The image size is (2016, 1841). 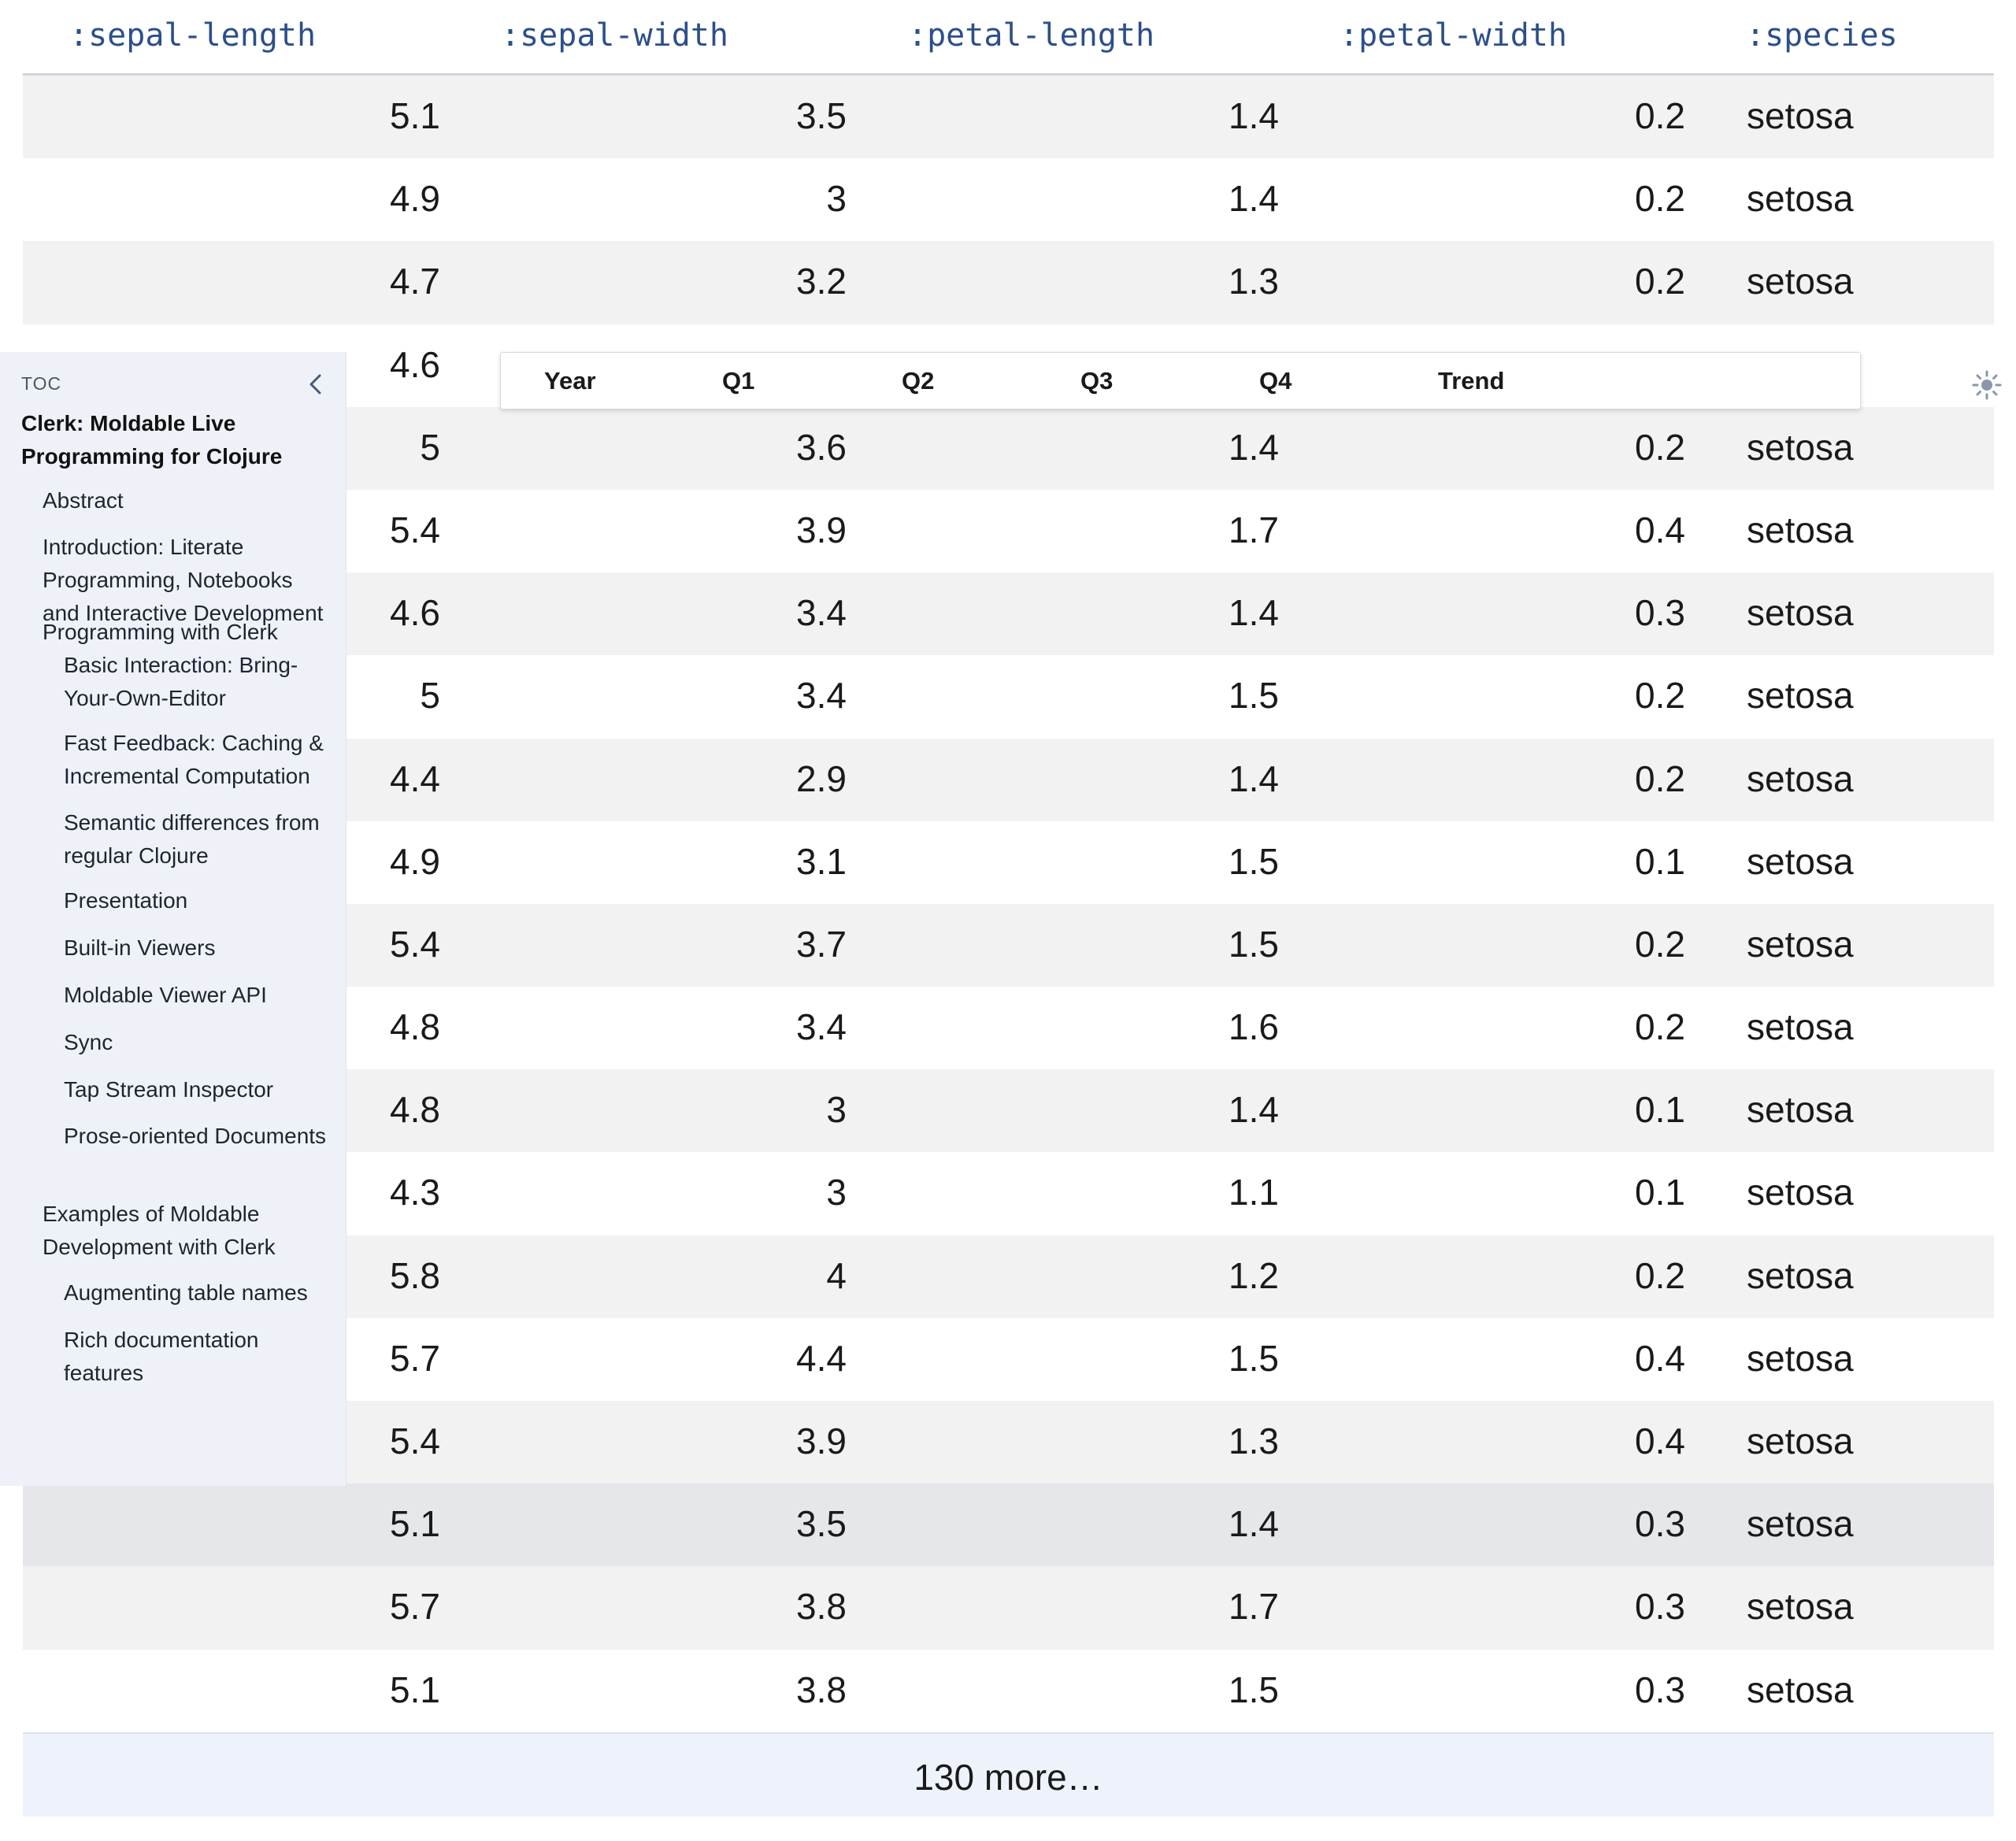 I want to click on table-row: 5.8 4 1.2 0.2 setosa, so click(x=1008, y=1277).